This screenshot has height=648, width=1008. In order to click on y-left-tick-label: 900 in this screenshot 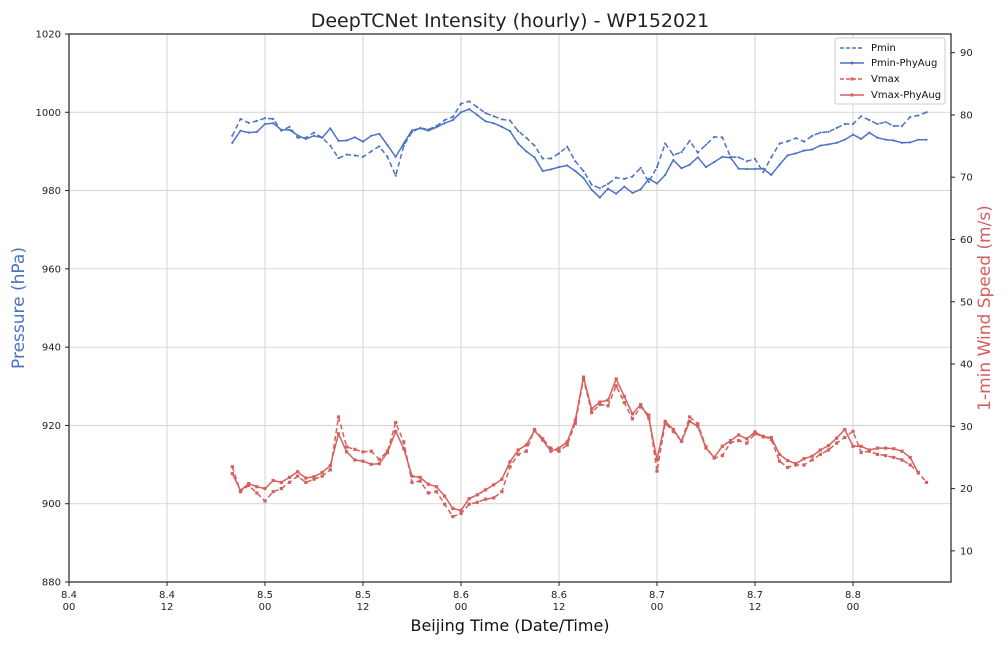, I will do `click(51, 504)`.